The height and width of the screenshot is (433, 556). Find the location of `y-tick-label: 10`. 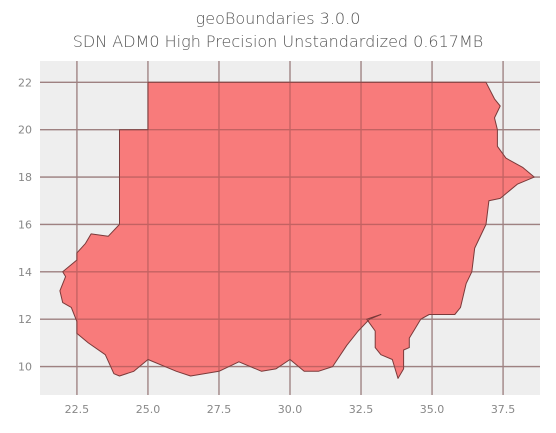

y-tick-label: 10 is located at coordinates (25, 367).